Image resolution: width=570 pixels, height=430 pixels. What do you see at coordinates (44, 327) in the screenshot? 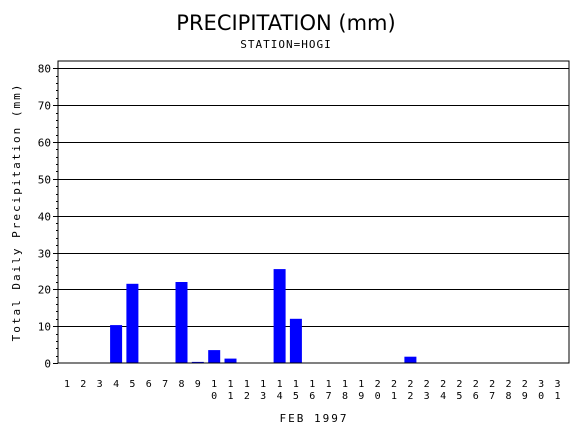
I see `y-tick-label-10: 10` at bounding box center [44, 327].